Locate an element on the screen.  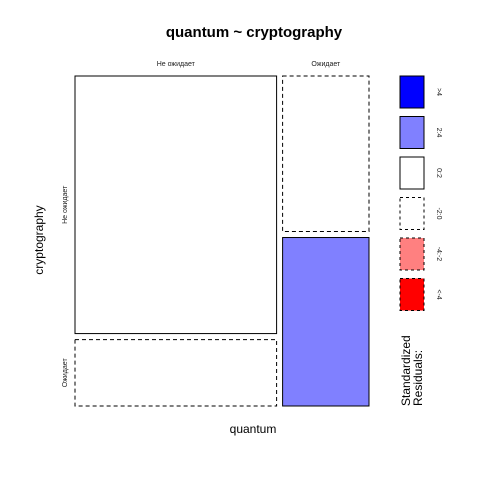
chart-title: quantum ~ cryptography is located at coordinates (254, 32).